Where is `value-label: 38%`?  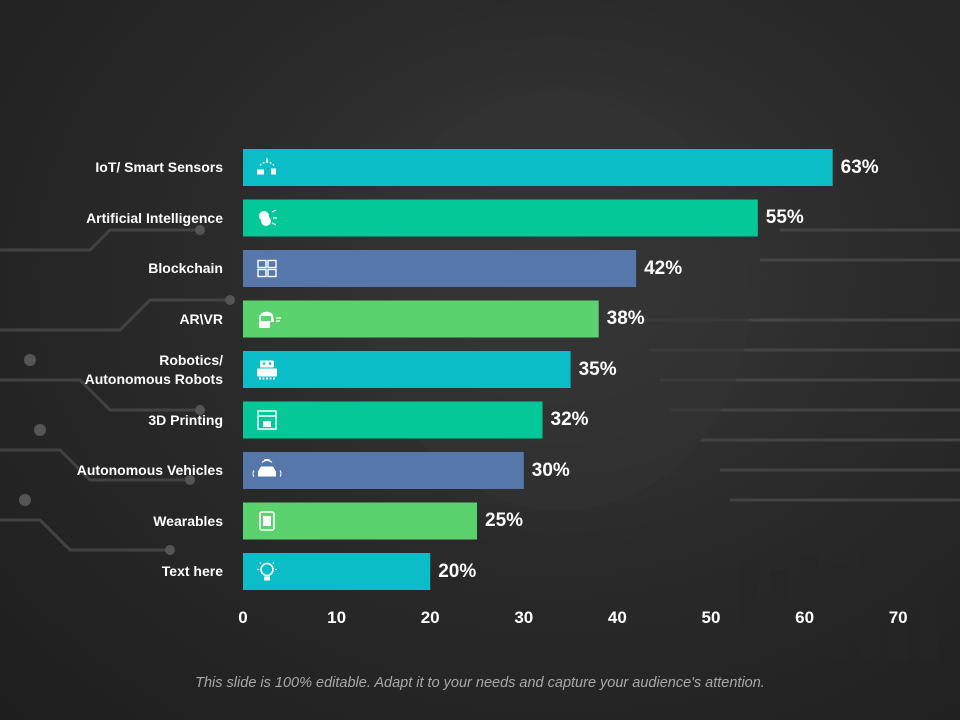 value-label: 38% is located at coordinates (625, 318).